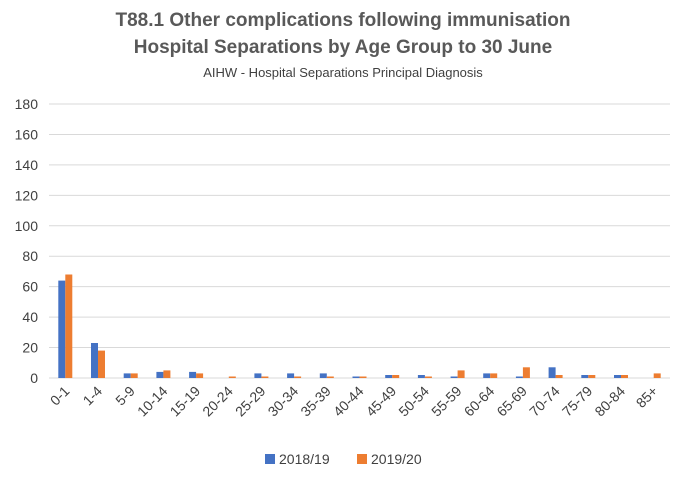 Image resolution: width=686 pixels, height=484 pixels. What do you see at coordinates (27, 165) in the screenshot?
I see `y-tick-label: 140` at bounding box center [27, 165].